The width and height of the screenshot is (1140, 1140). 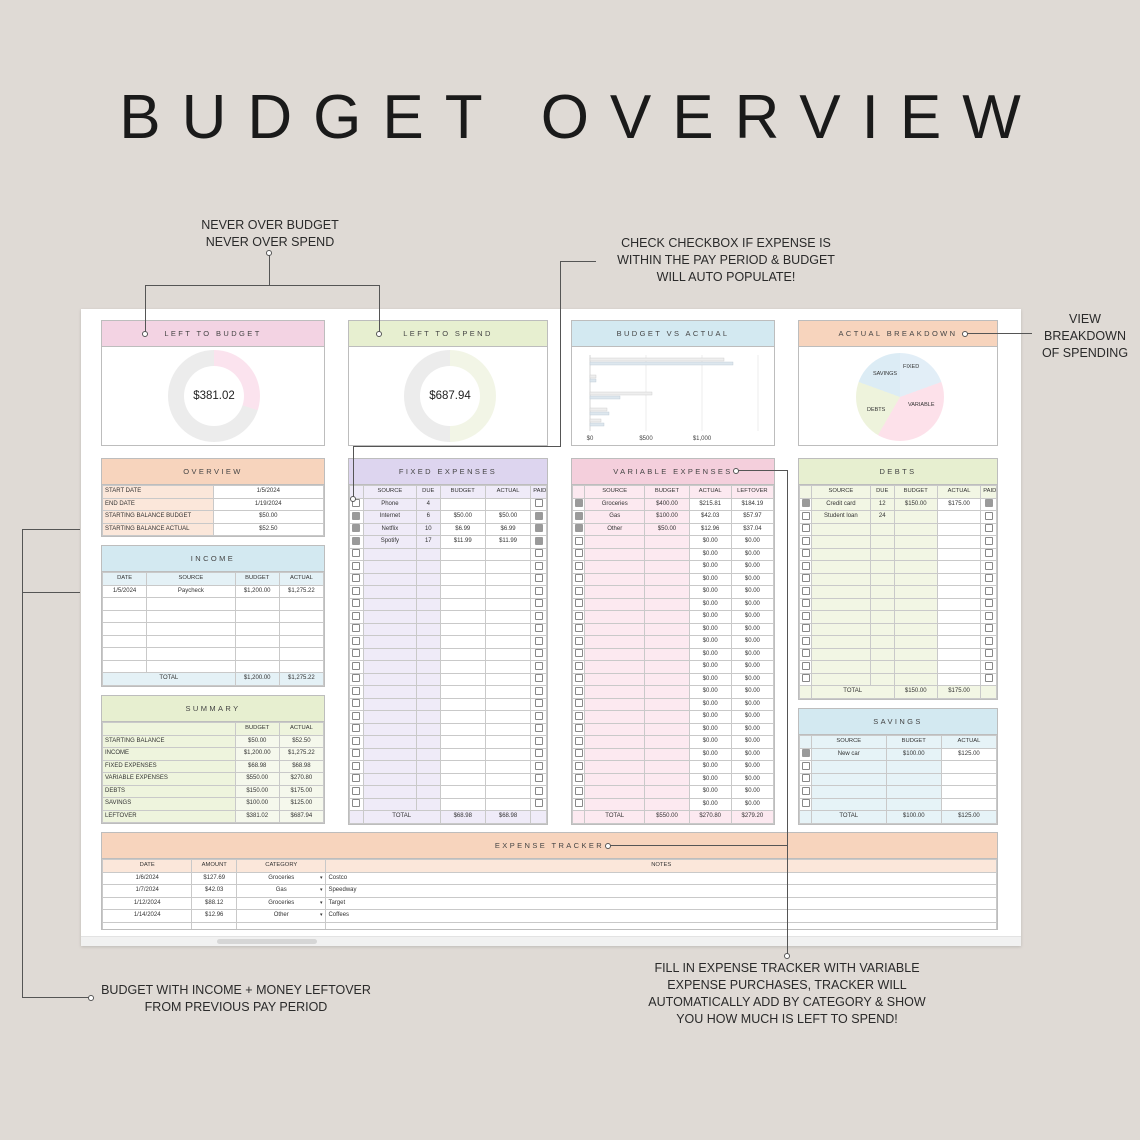 What do you see at coordinates (147, 916) in the screenshot?
I see `cell: 1/14/2024` at bounding box center [147, 916].